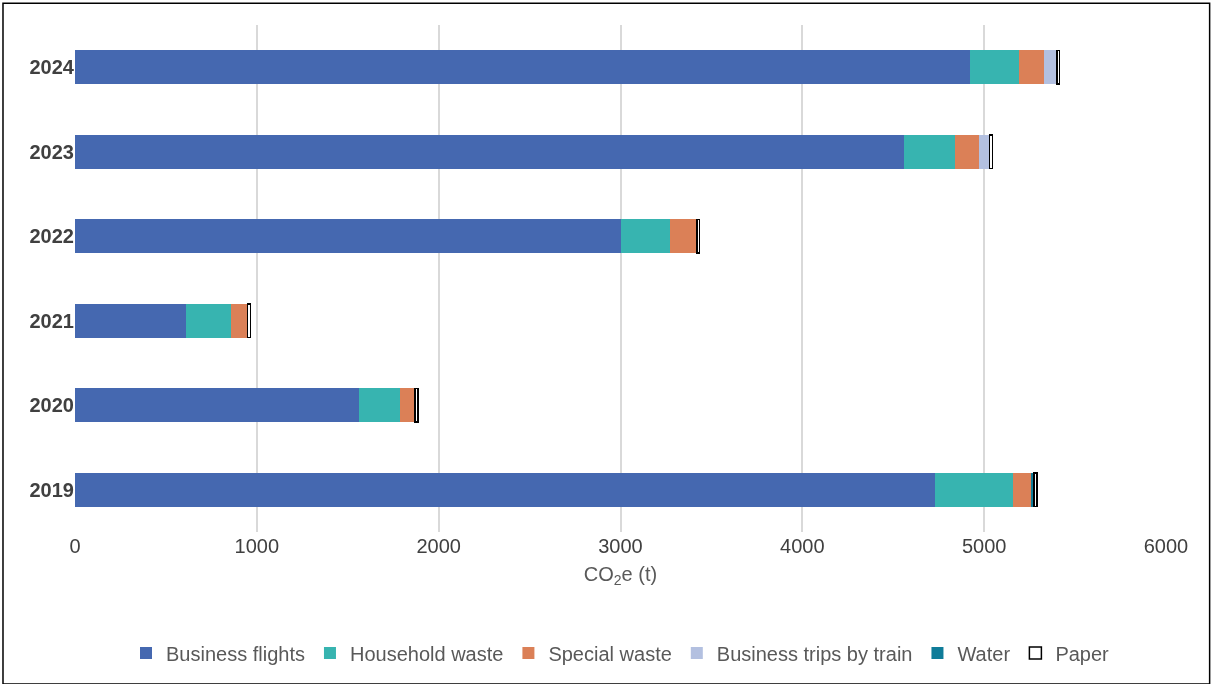 The height and width of the screenshot is (684, 1211). Describe the element at coordinates (610, 653) in the screenshot. I see `legend-label: Special waste` at that location.